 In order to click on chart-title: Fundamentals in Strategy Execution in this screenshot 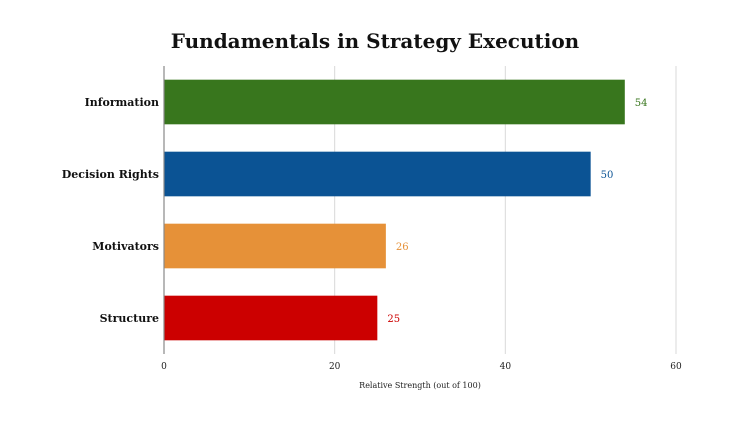, I will do `click(375, 41)`.